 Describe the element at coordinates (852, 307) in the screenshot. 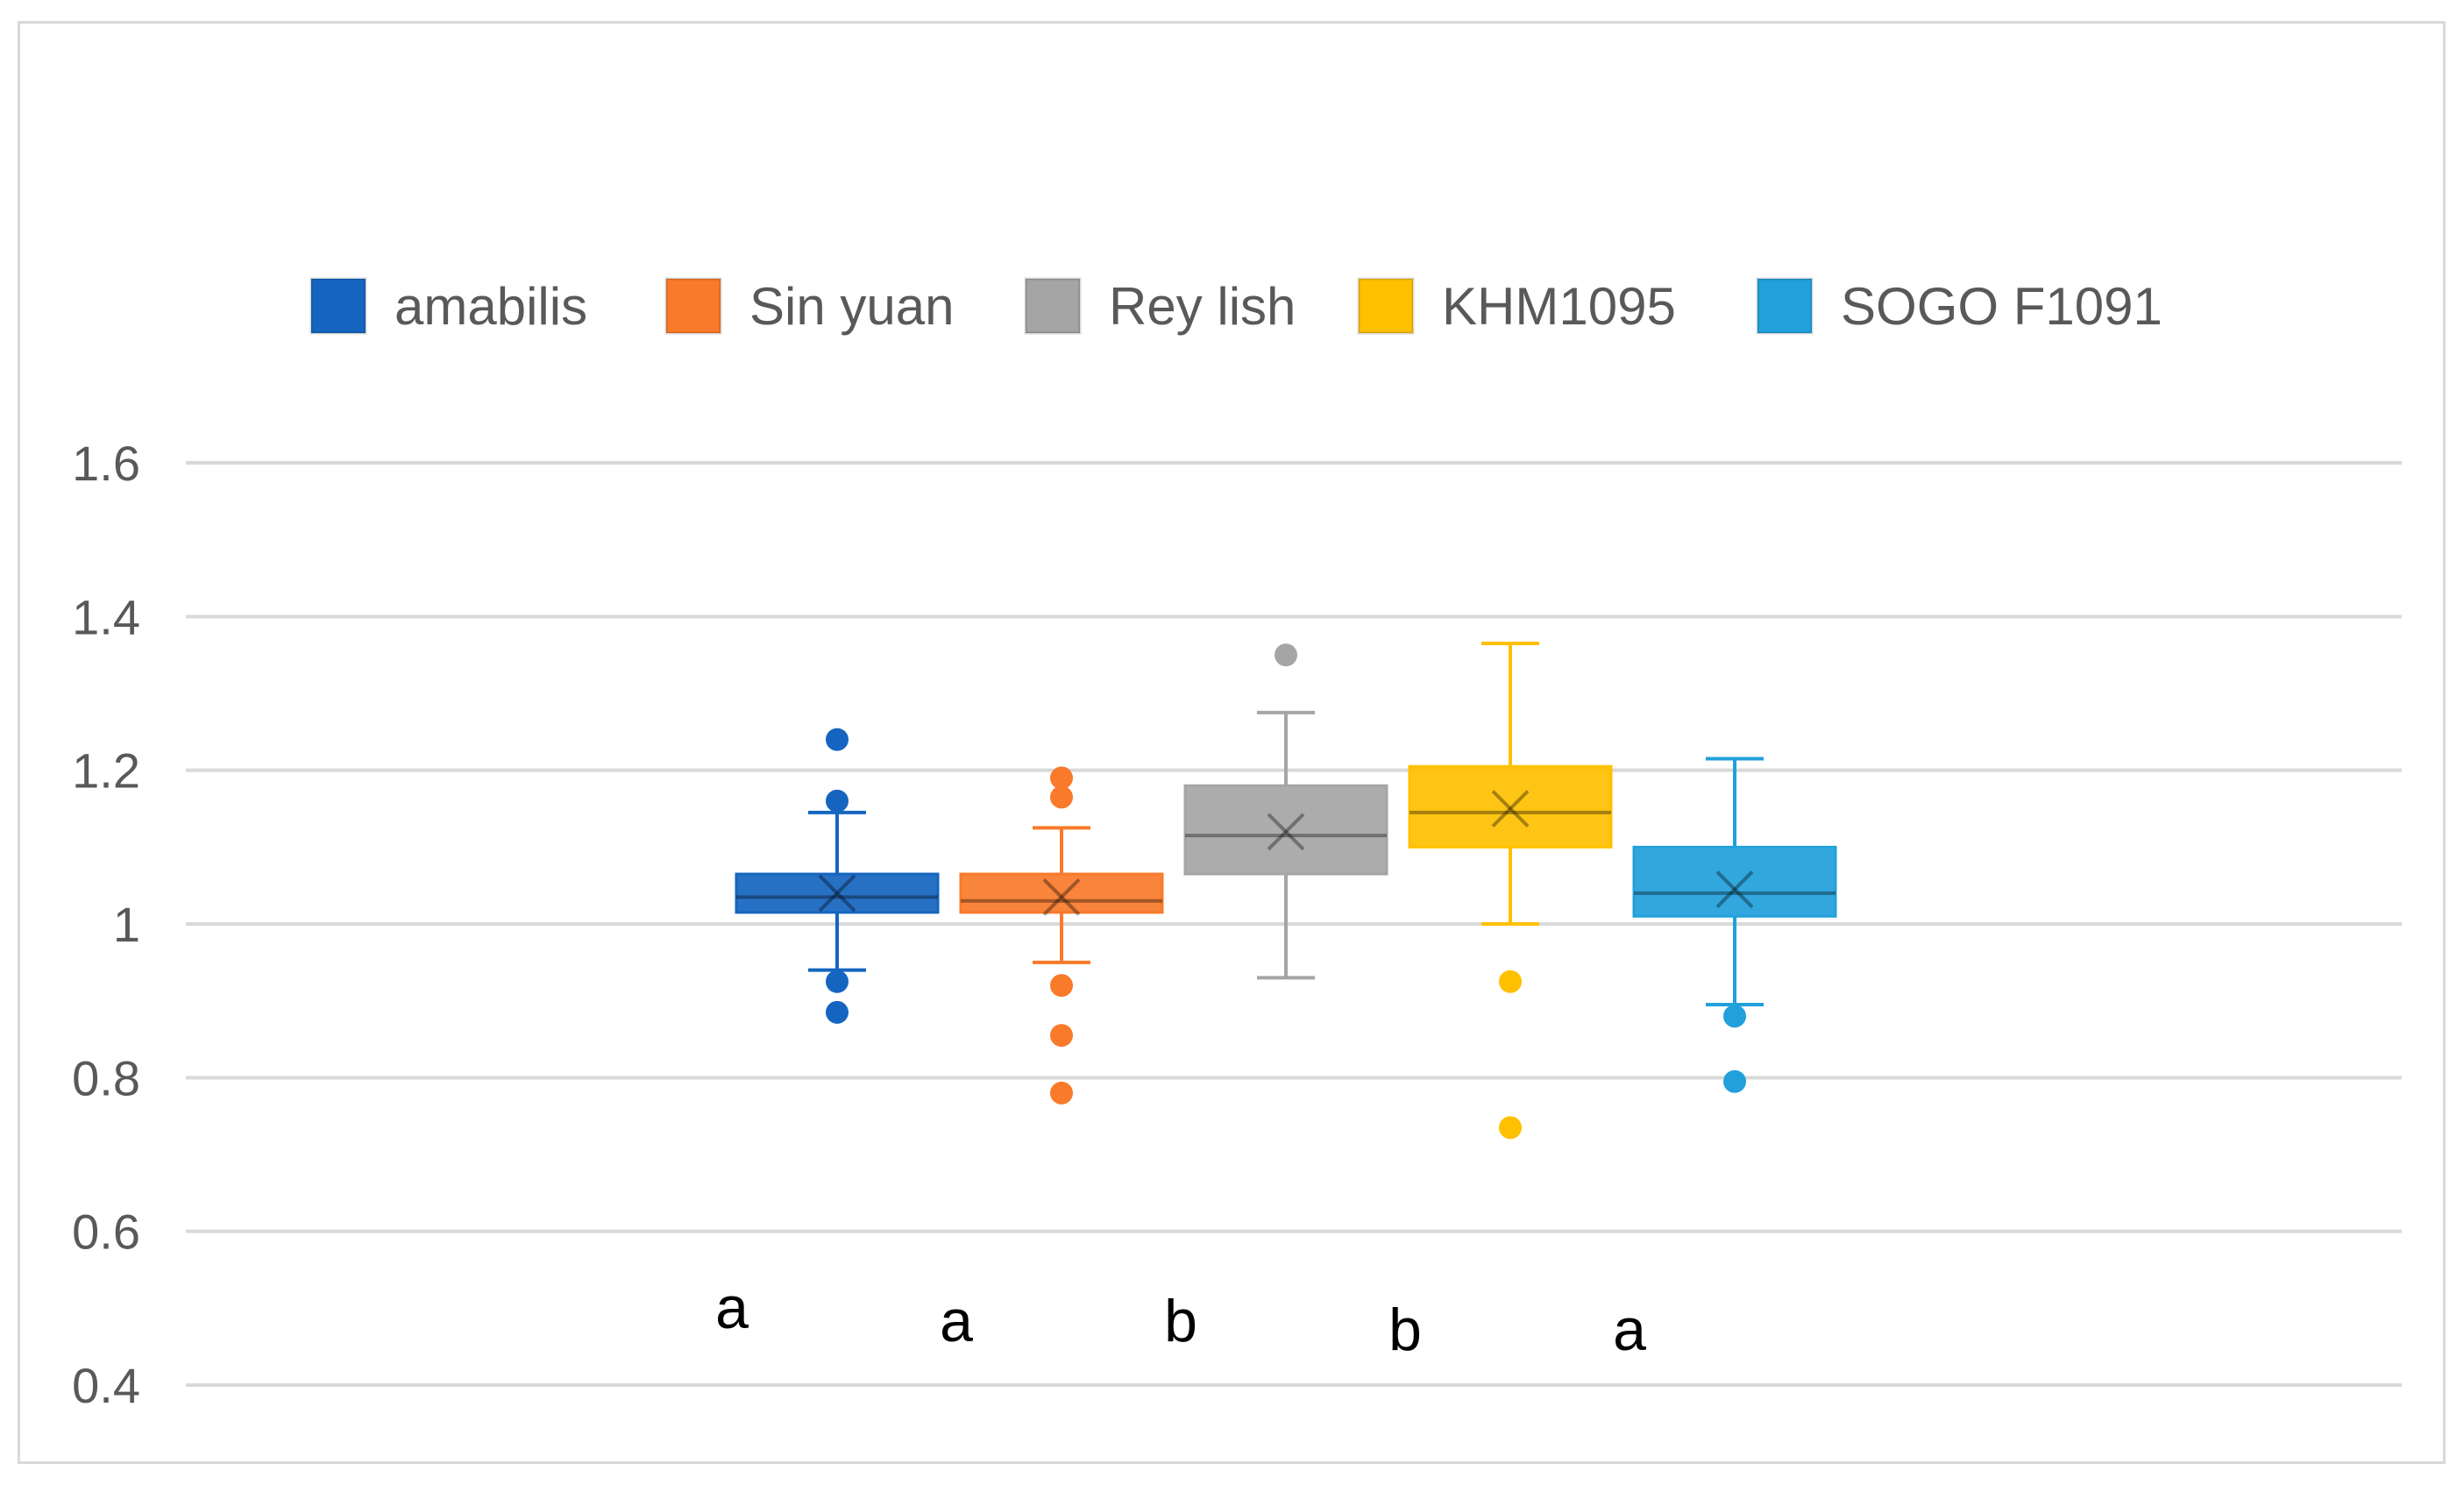

I see `legend-label: Sin yuan` at that location.